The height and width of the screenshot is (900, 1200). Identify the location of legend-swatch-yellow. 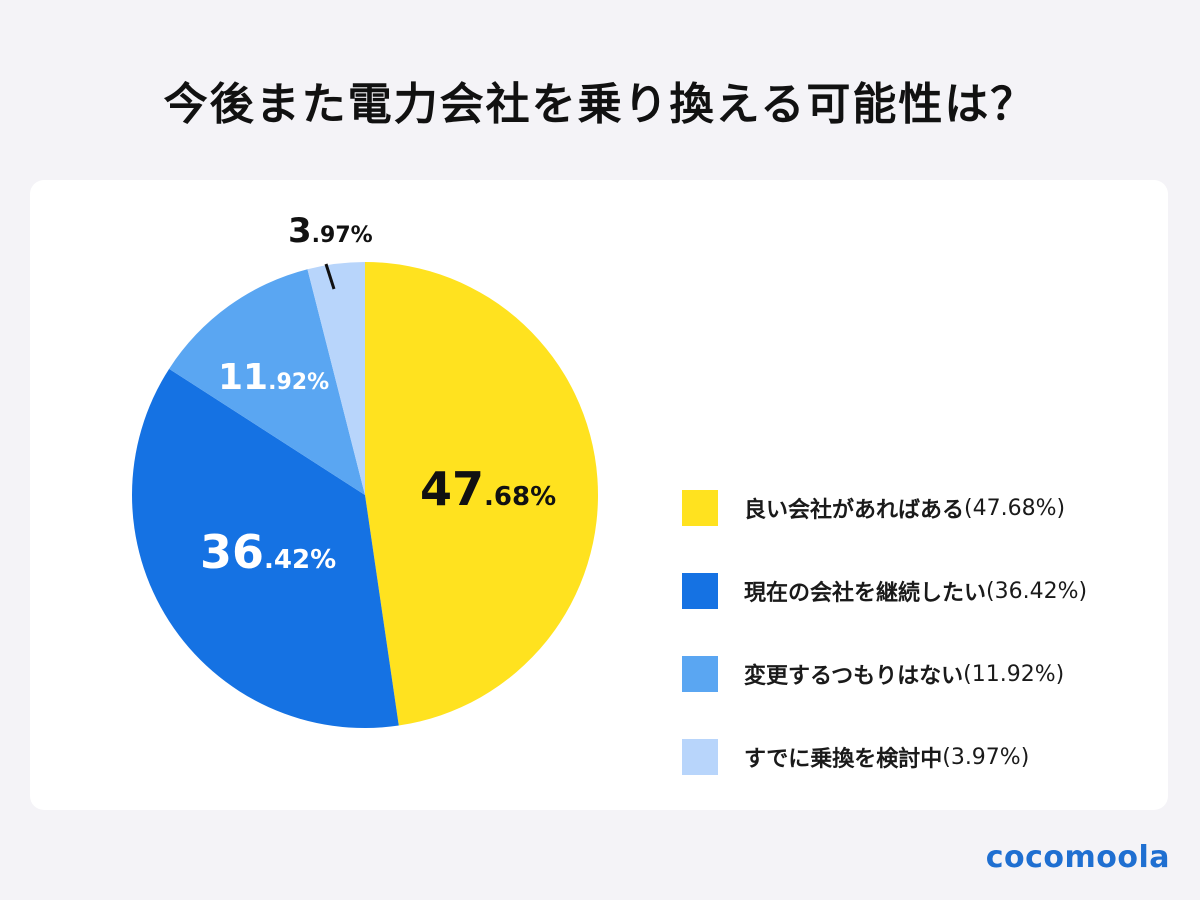
(700, 508).